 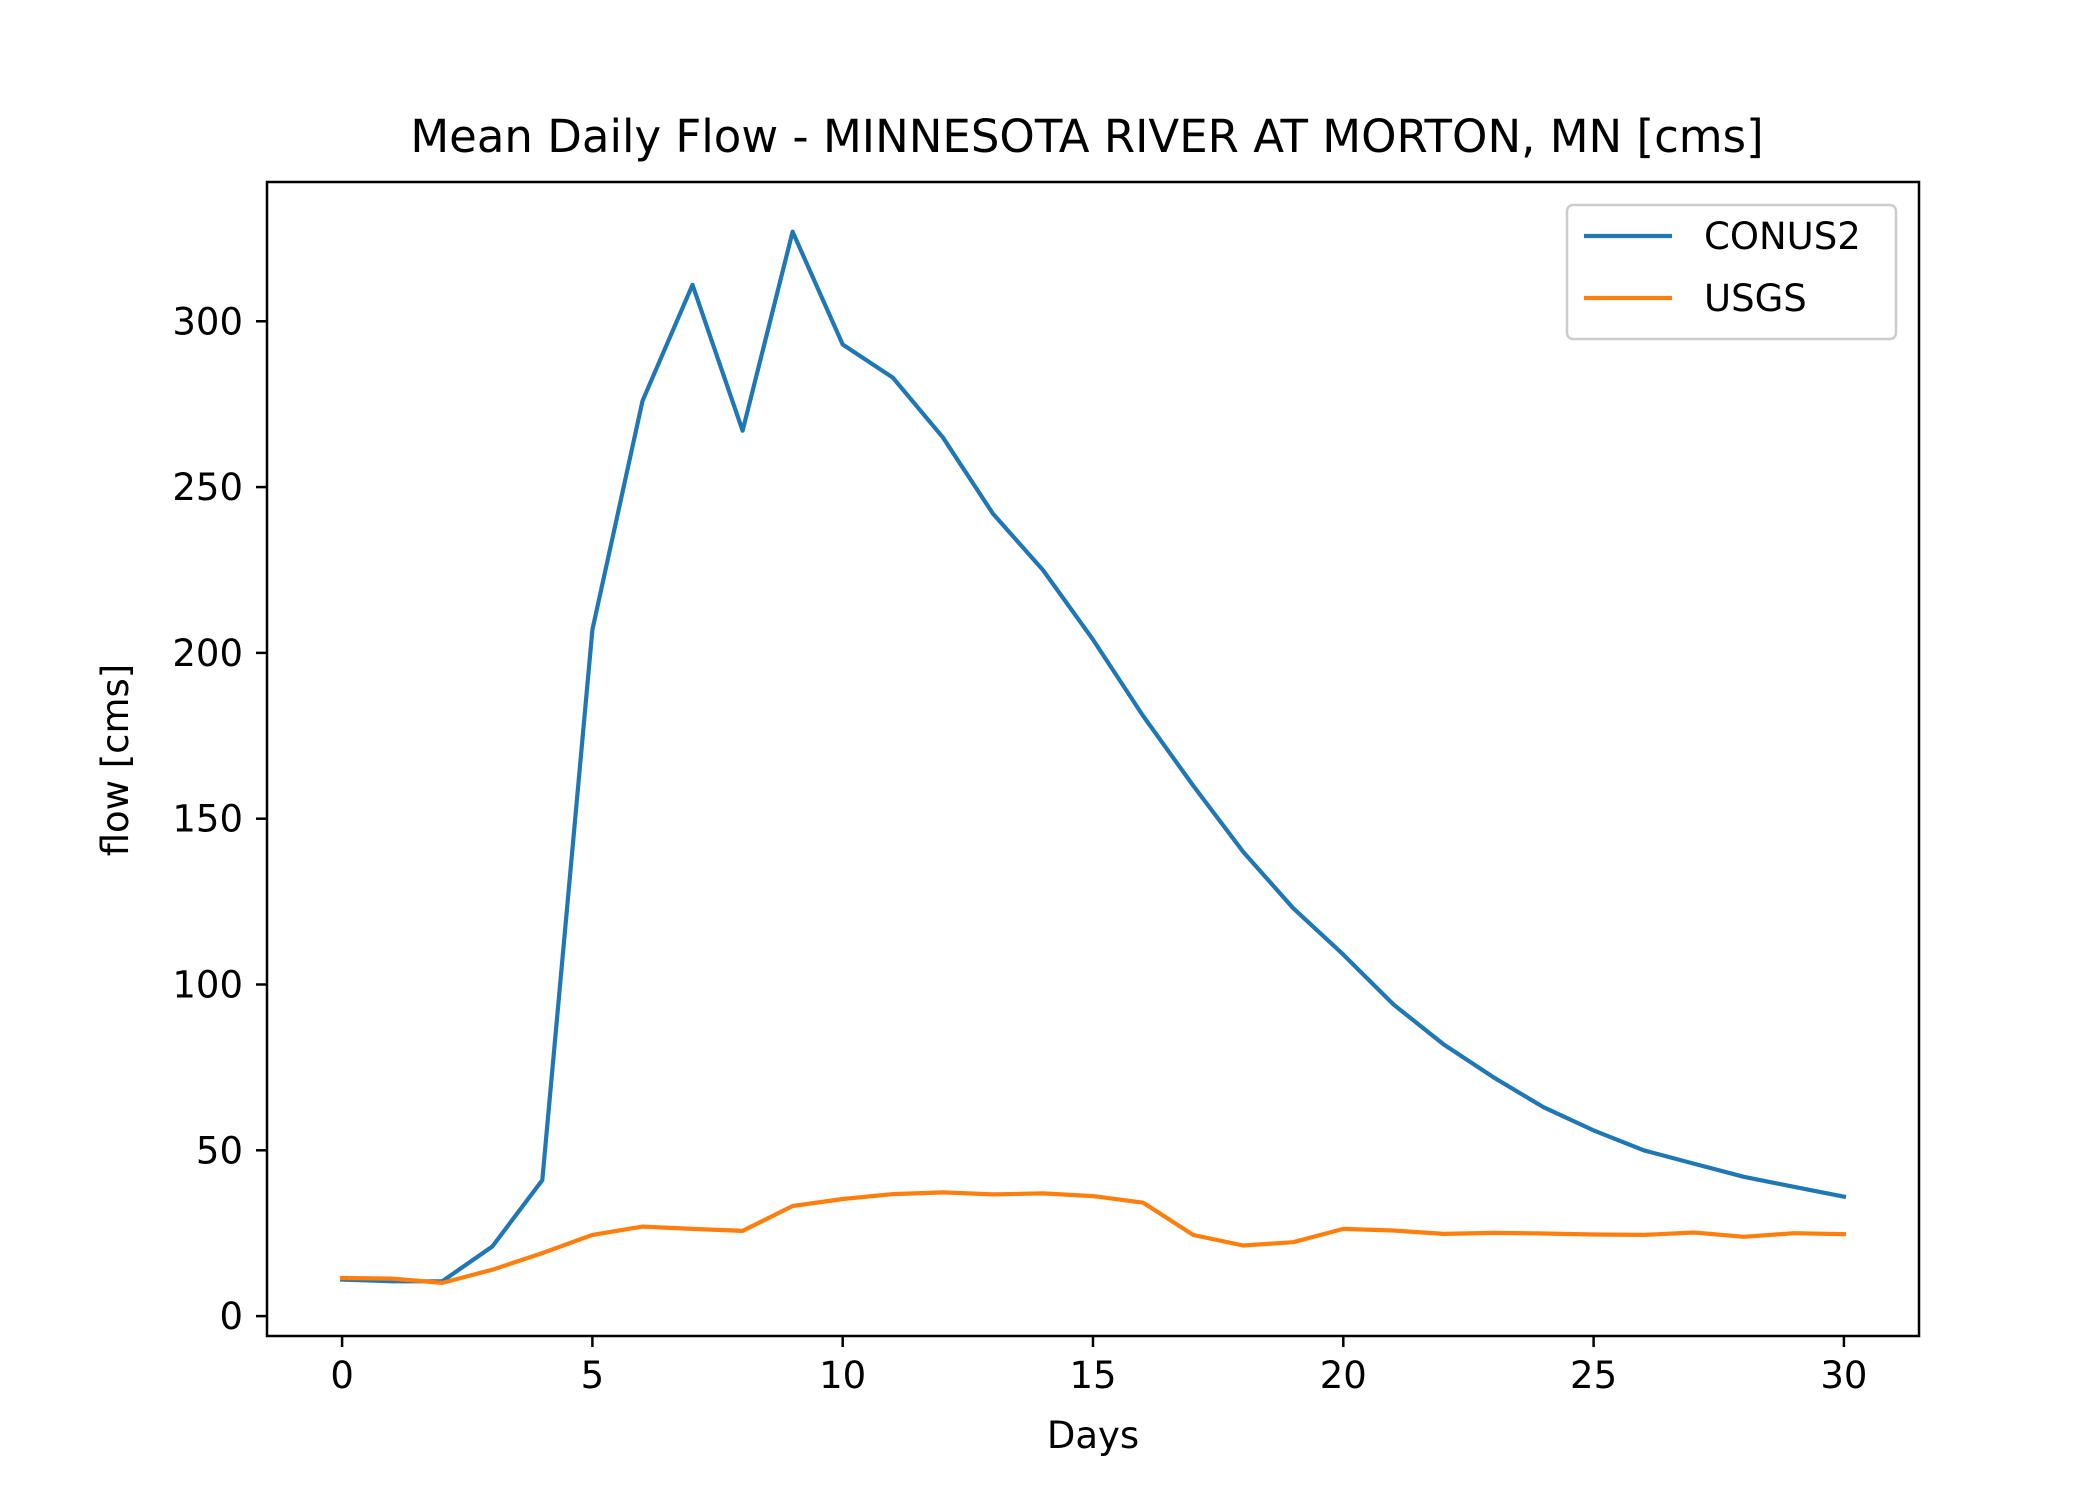 I want to click on x-tick-label: 0, so click(x=342, y=1375).